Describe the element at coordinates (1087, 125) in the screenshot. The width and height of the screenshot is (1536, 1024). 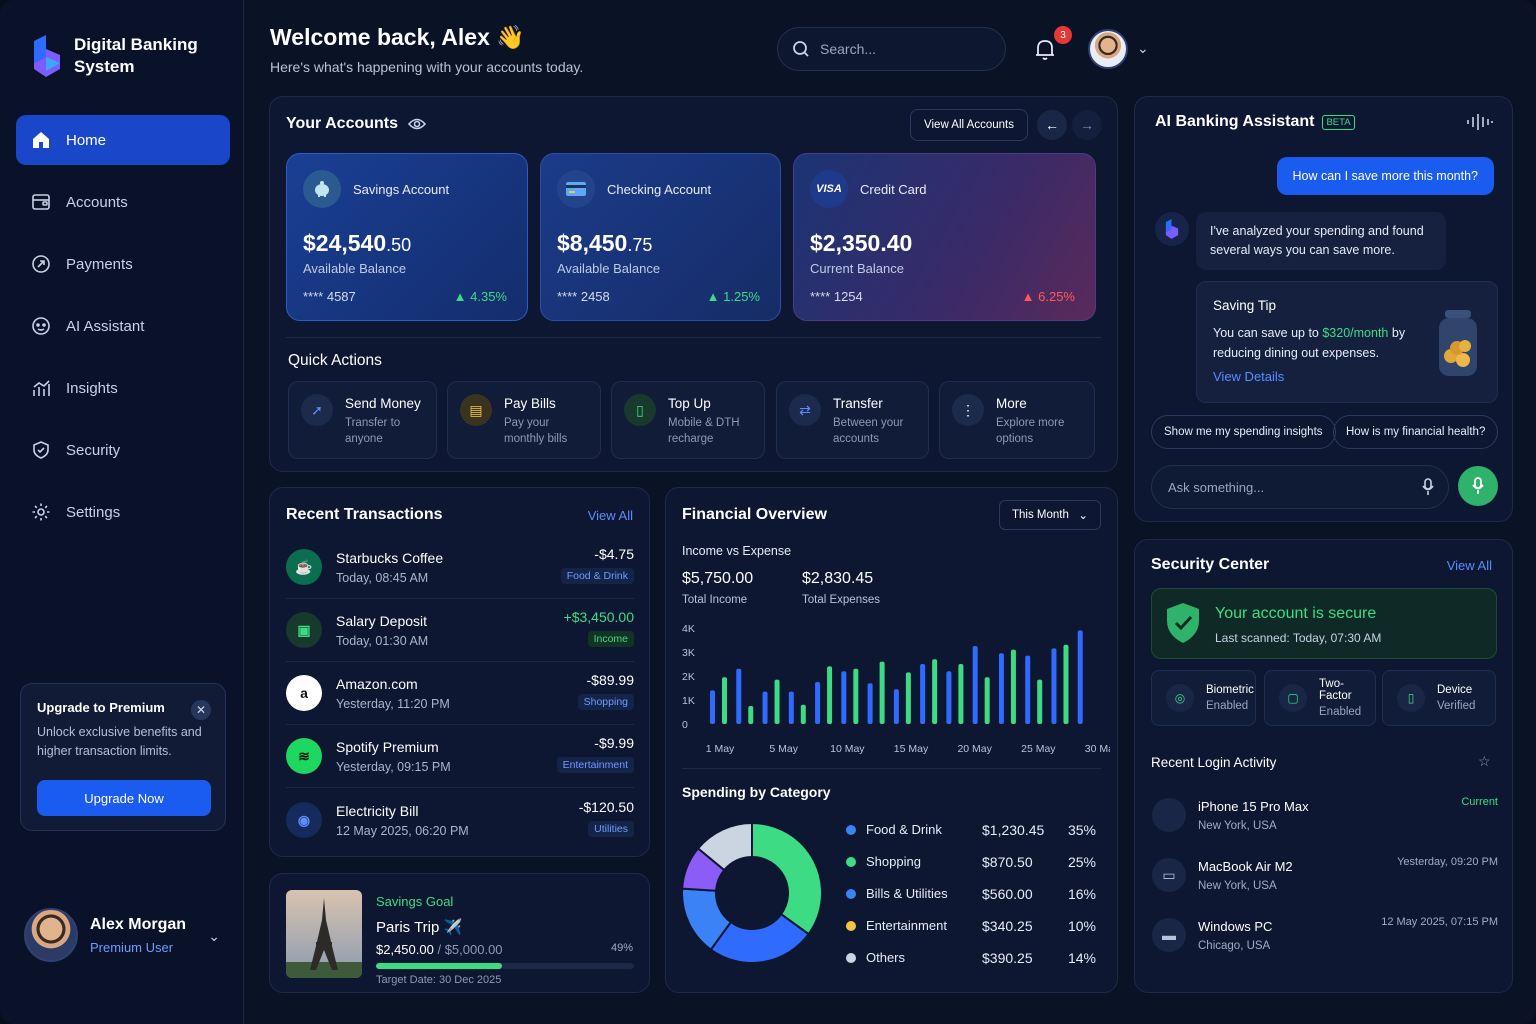
I see `arrow-right-icon: →` at that location.